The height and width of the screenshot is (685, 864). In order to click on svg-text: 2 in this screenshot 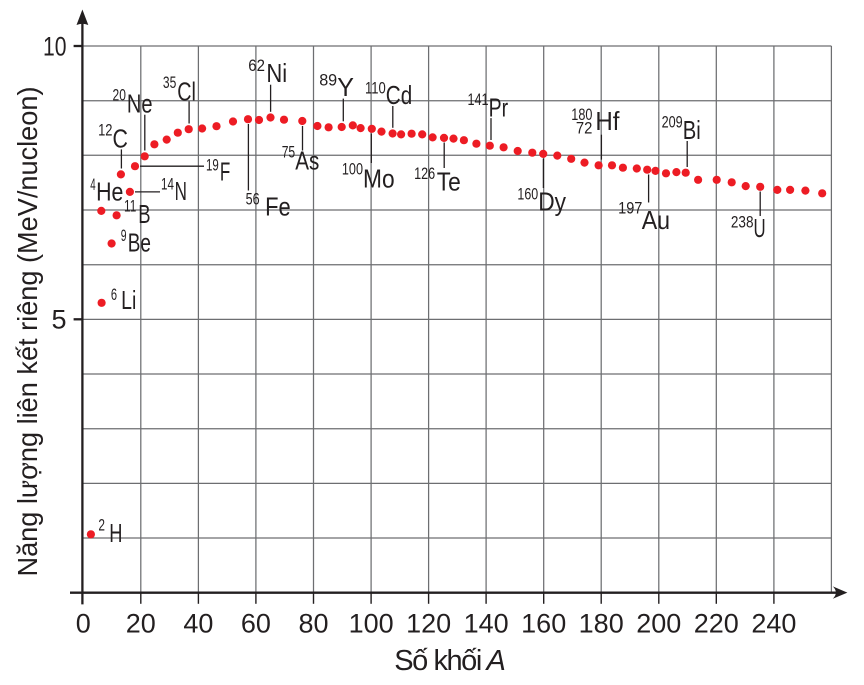, I will do `click(101, 524)`.